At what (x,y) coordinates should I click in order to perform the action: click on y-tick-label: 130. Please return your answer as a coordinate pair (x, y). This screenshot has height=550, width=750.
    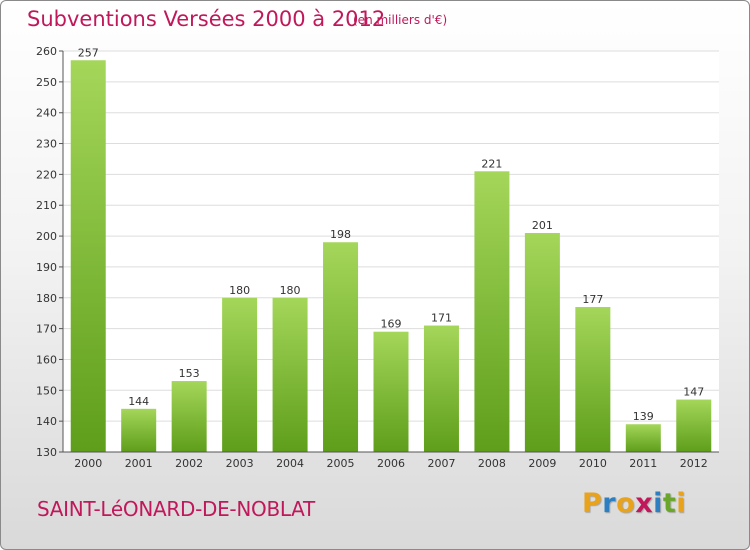
    Looking at the image, I should click on (46, 452).